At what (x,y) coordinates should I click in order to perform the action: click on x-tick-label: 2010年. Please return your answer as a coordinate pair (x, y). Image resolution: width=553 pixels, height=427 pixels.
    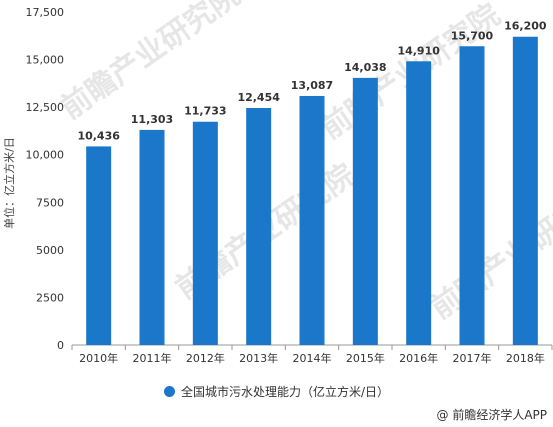
    Looking at the image, I should click on (98, 358).